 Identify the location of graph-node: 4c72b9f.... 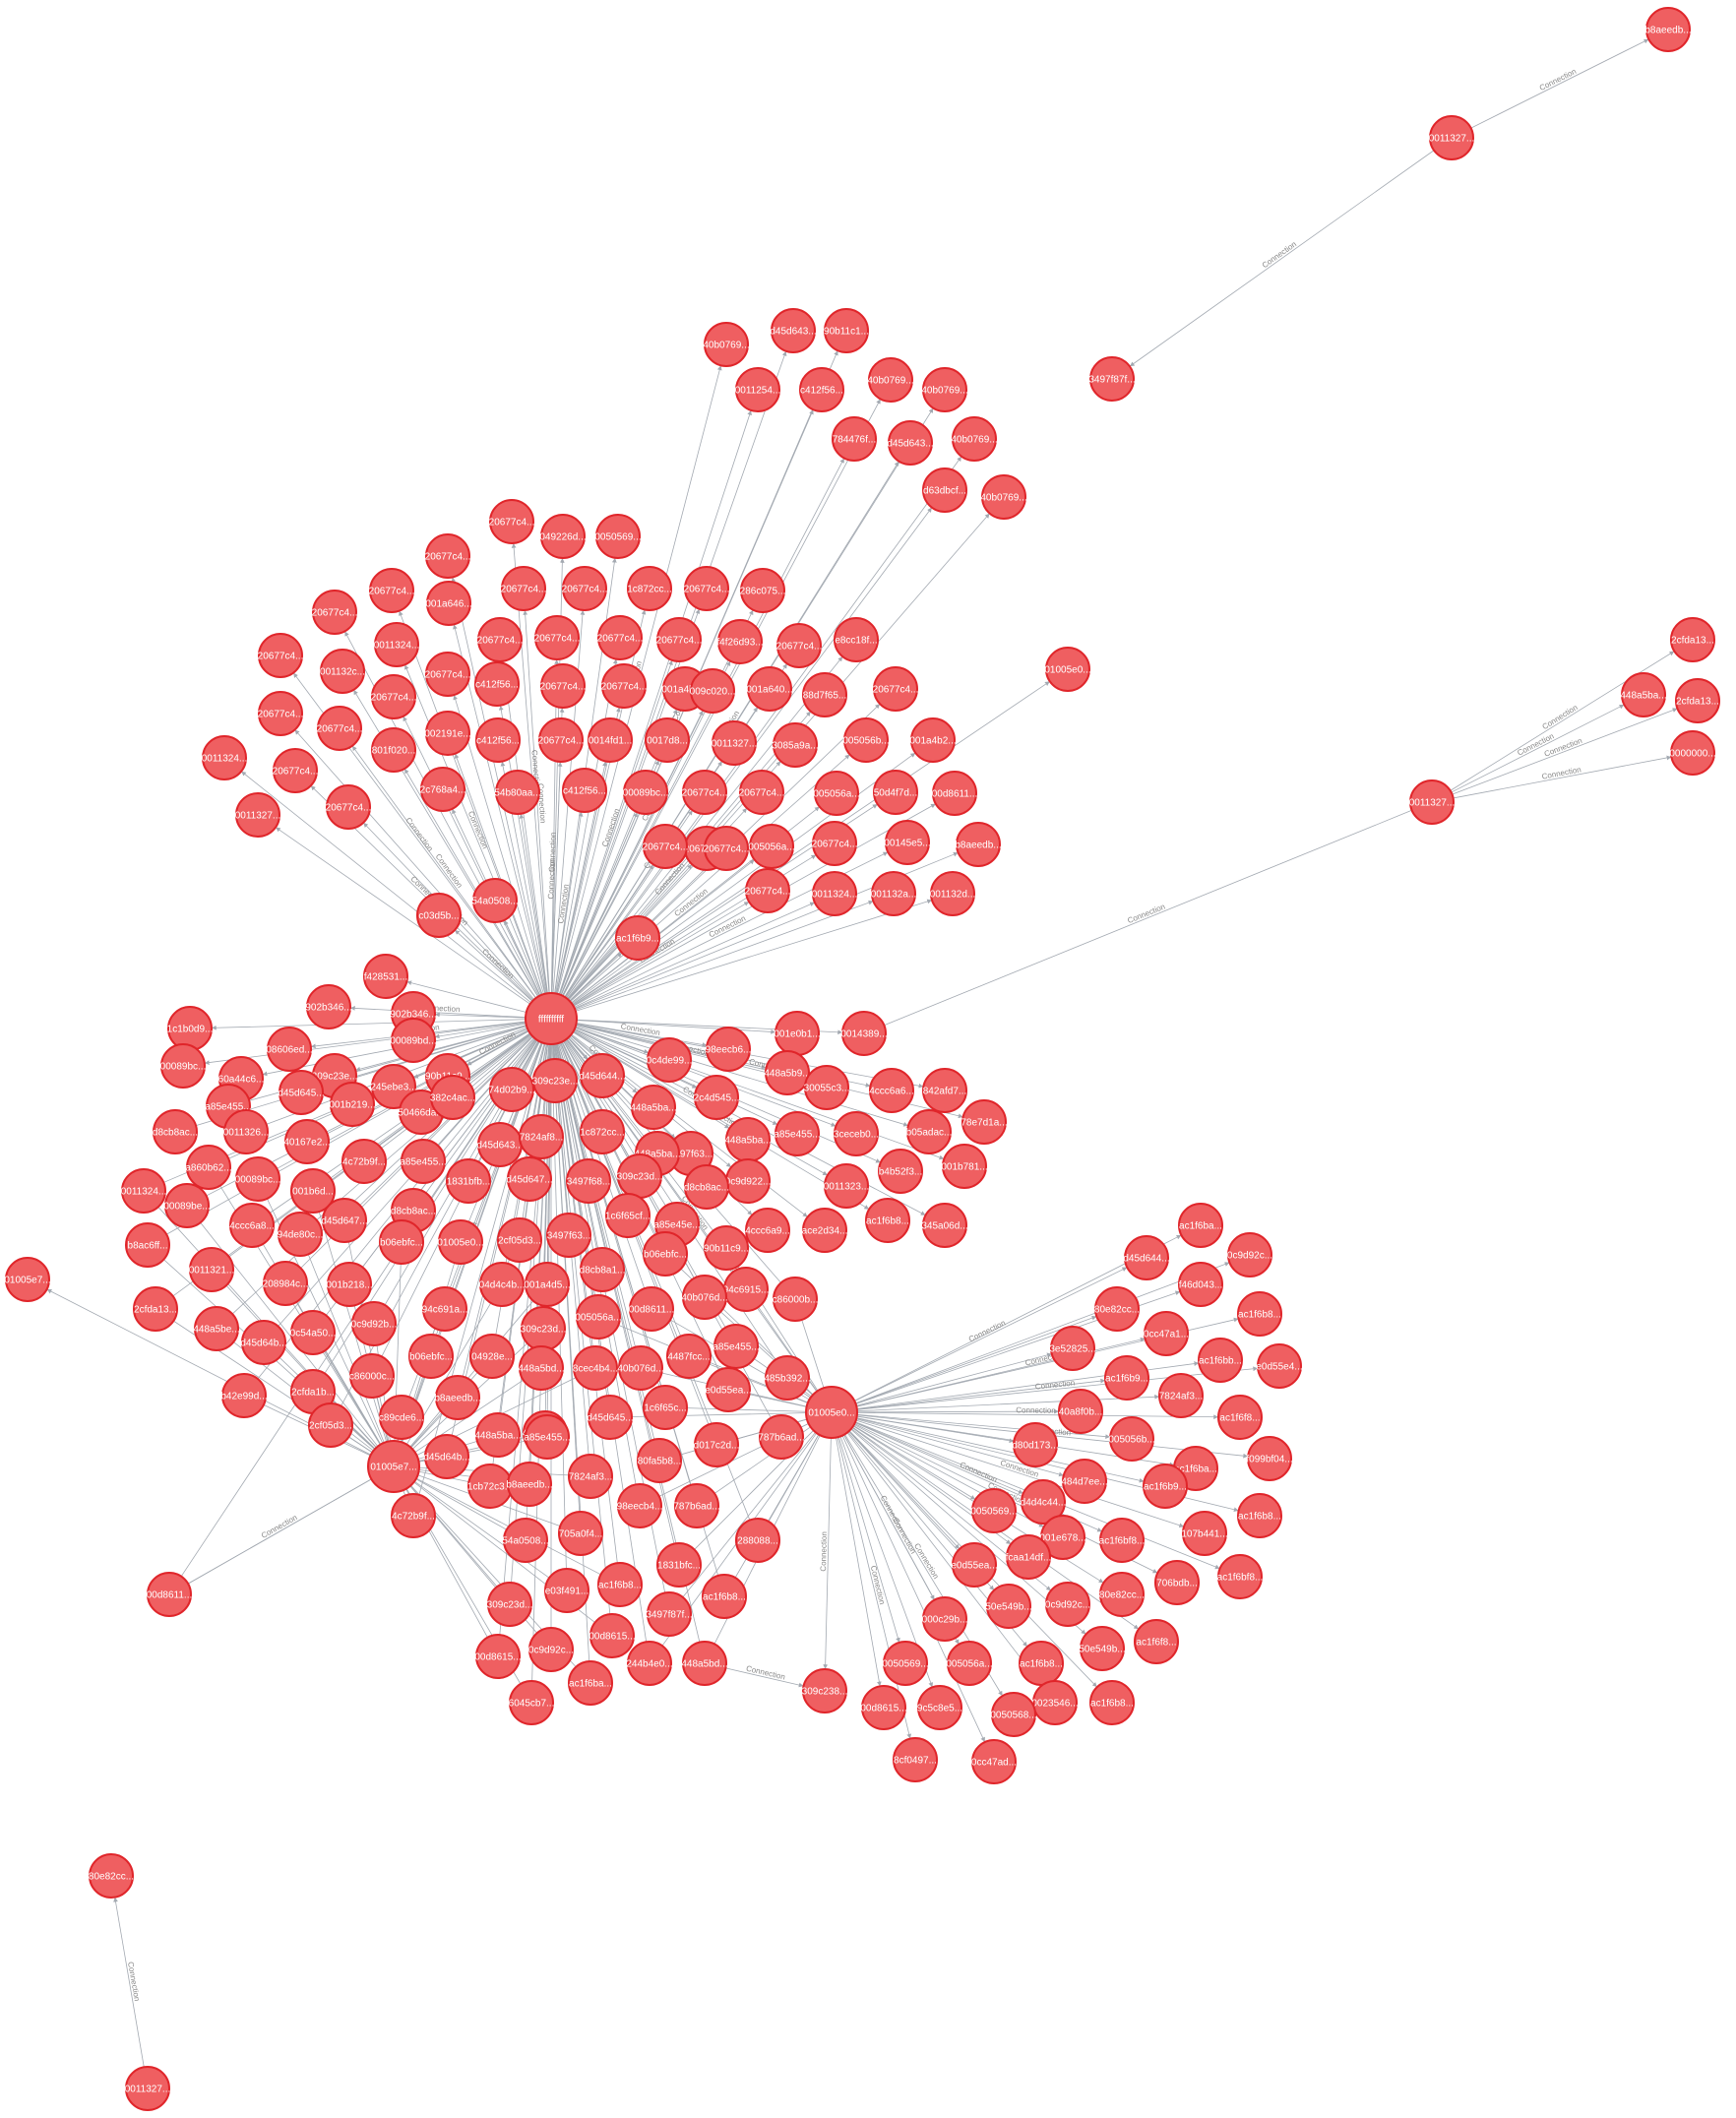
(413, 1516).